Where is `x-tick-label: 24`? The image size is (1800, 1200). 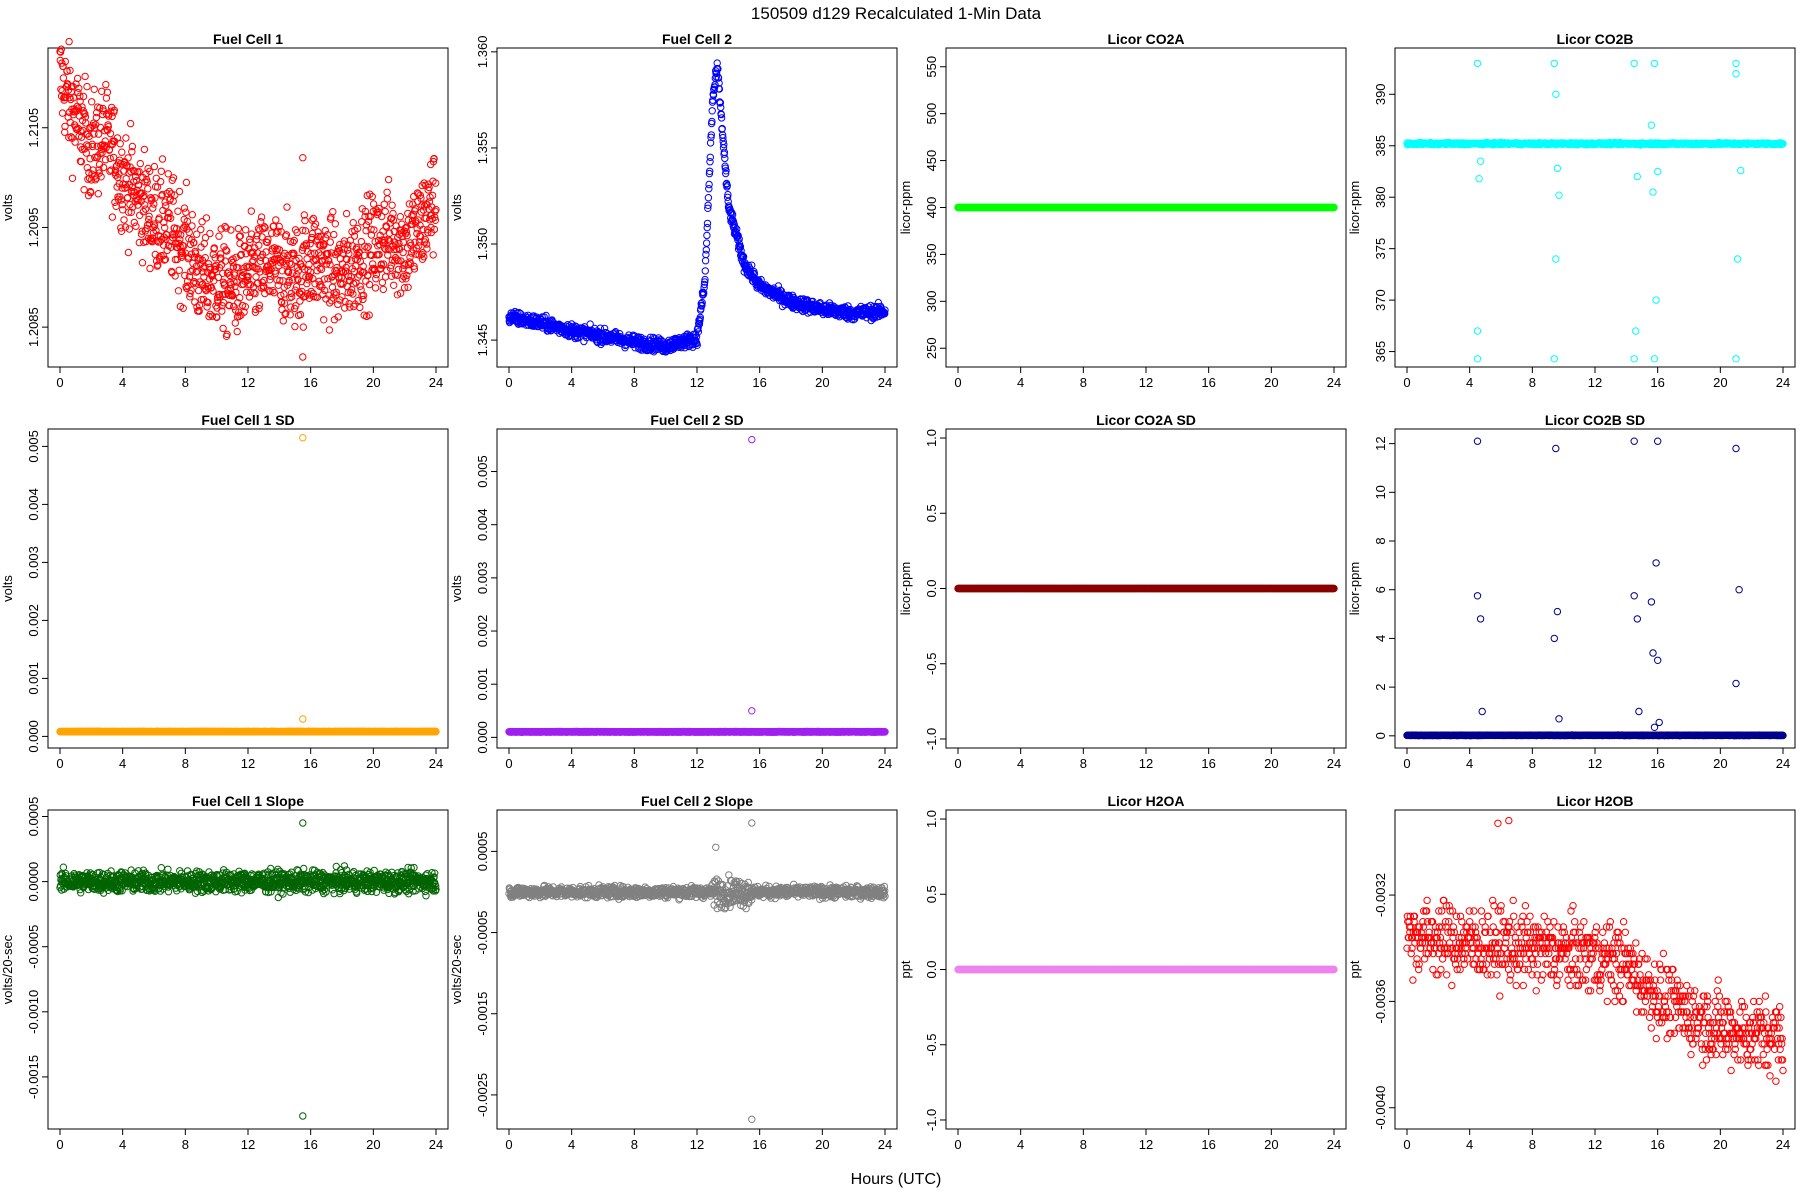
x-tick-label: 24 is located at coordinates (1783, 382).